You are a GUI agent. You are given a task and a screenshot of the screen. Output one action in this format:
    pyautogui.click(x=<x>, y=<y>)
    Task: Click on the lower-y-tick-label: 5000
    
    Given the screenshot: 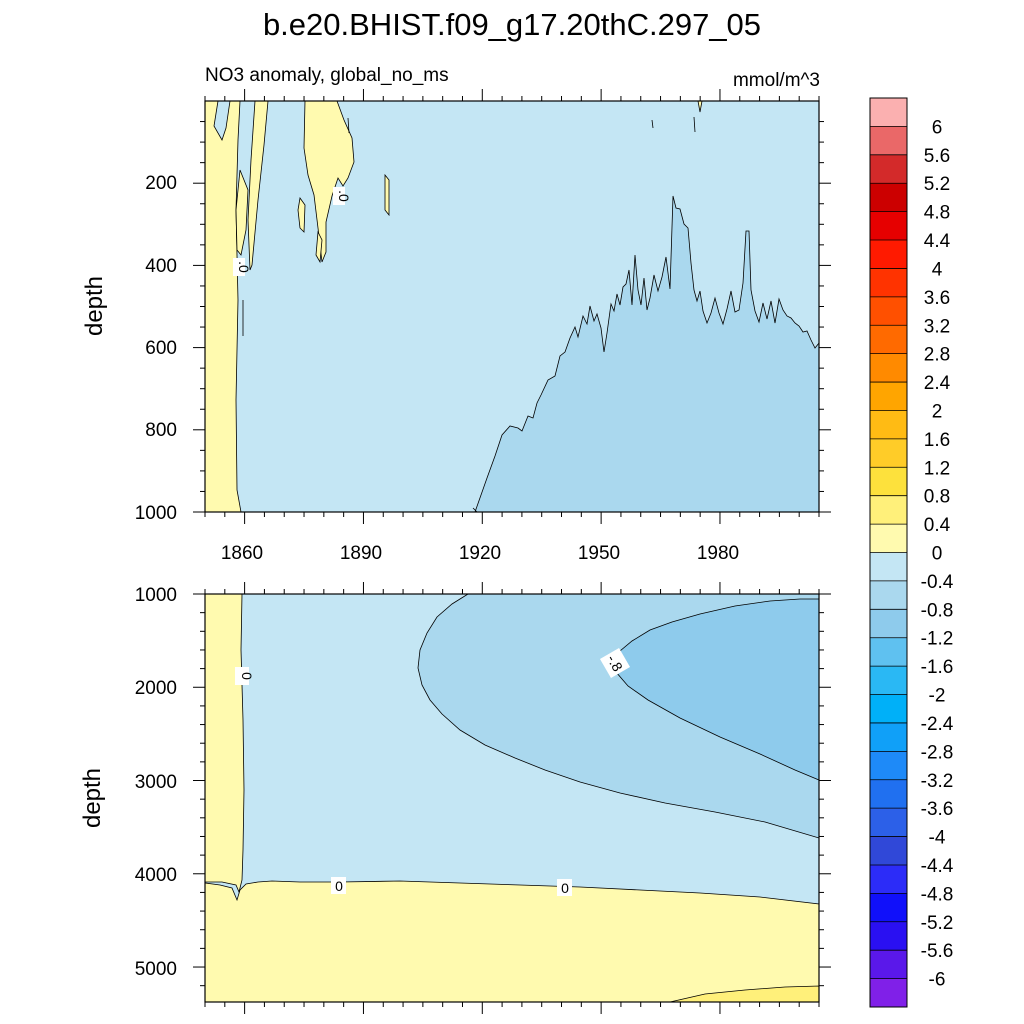 What is the action you would take?
    pyautogui.click(x=156, y=969)
    